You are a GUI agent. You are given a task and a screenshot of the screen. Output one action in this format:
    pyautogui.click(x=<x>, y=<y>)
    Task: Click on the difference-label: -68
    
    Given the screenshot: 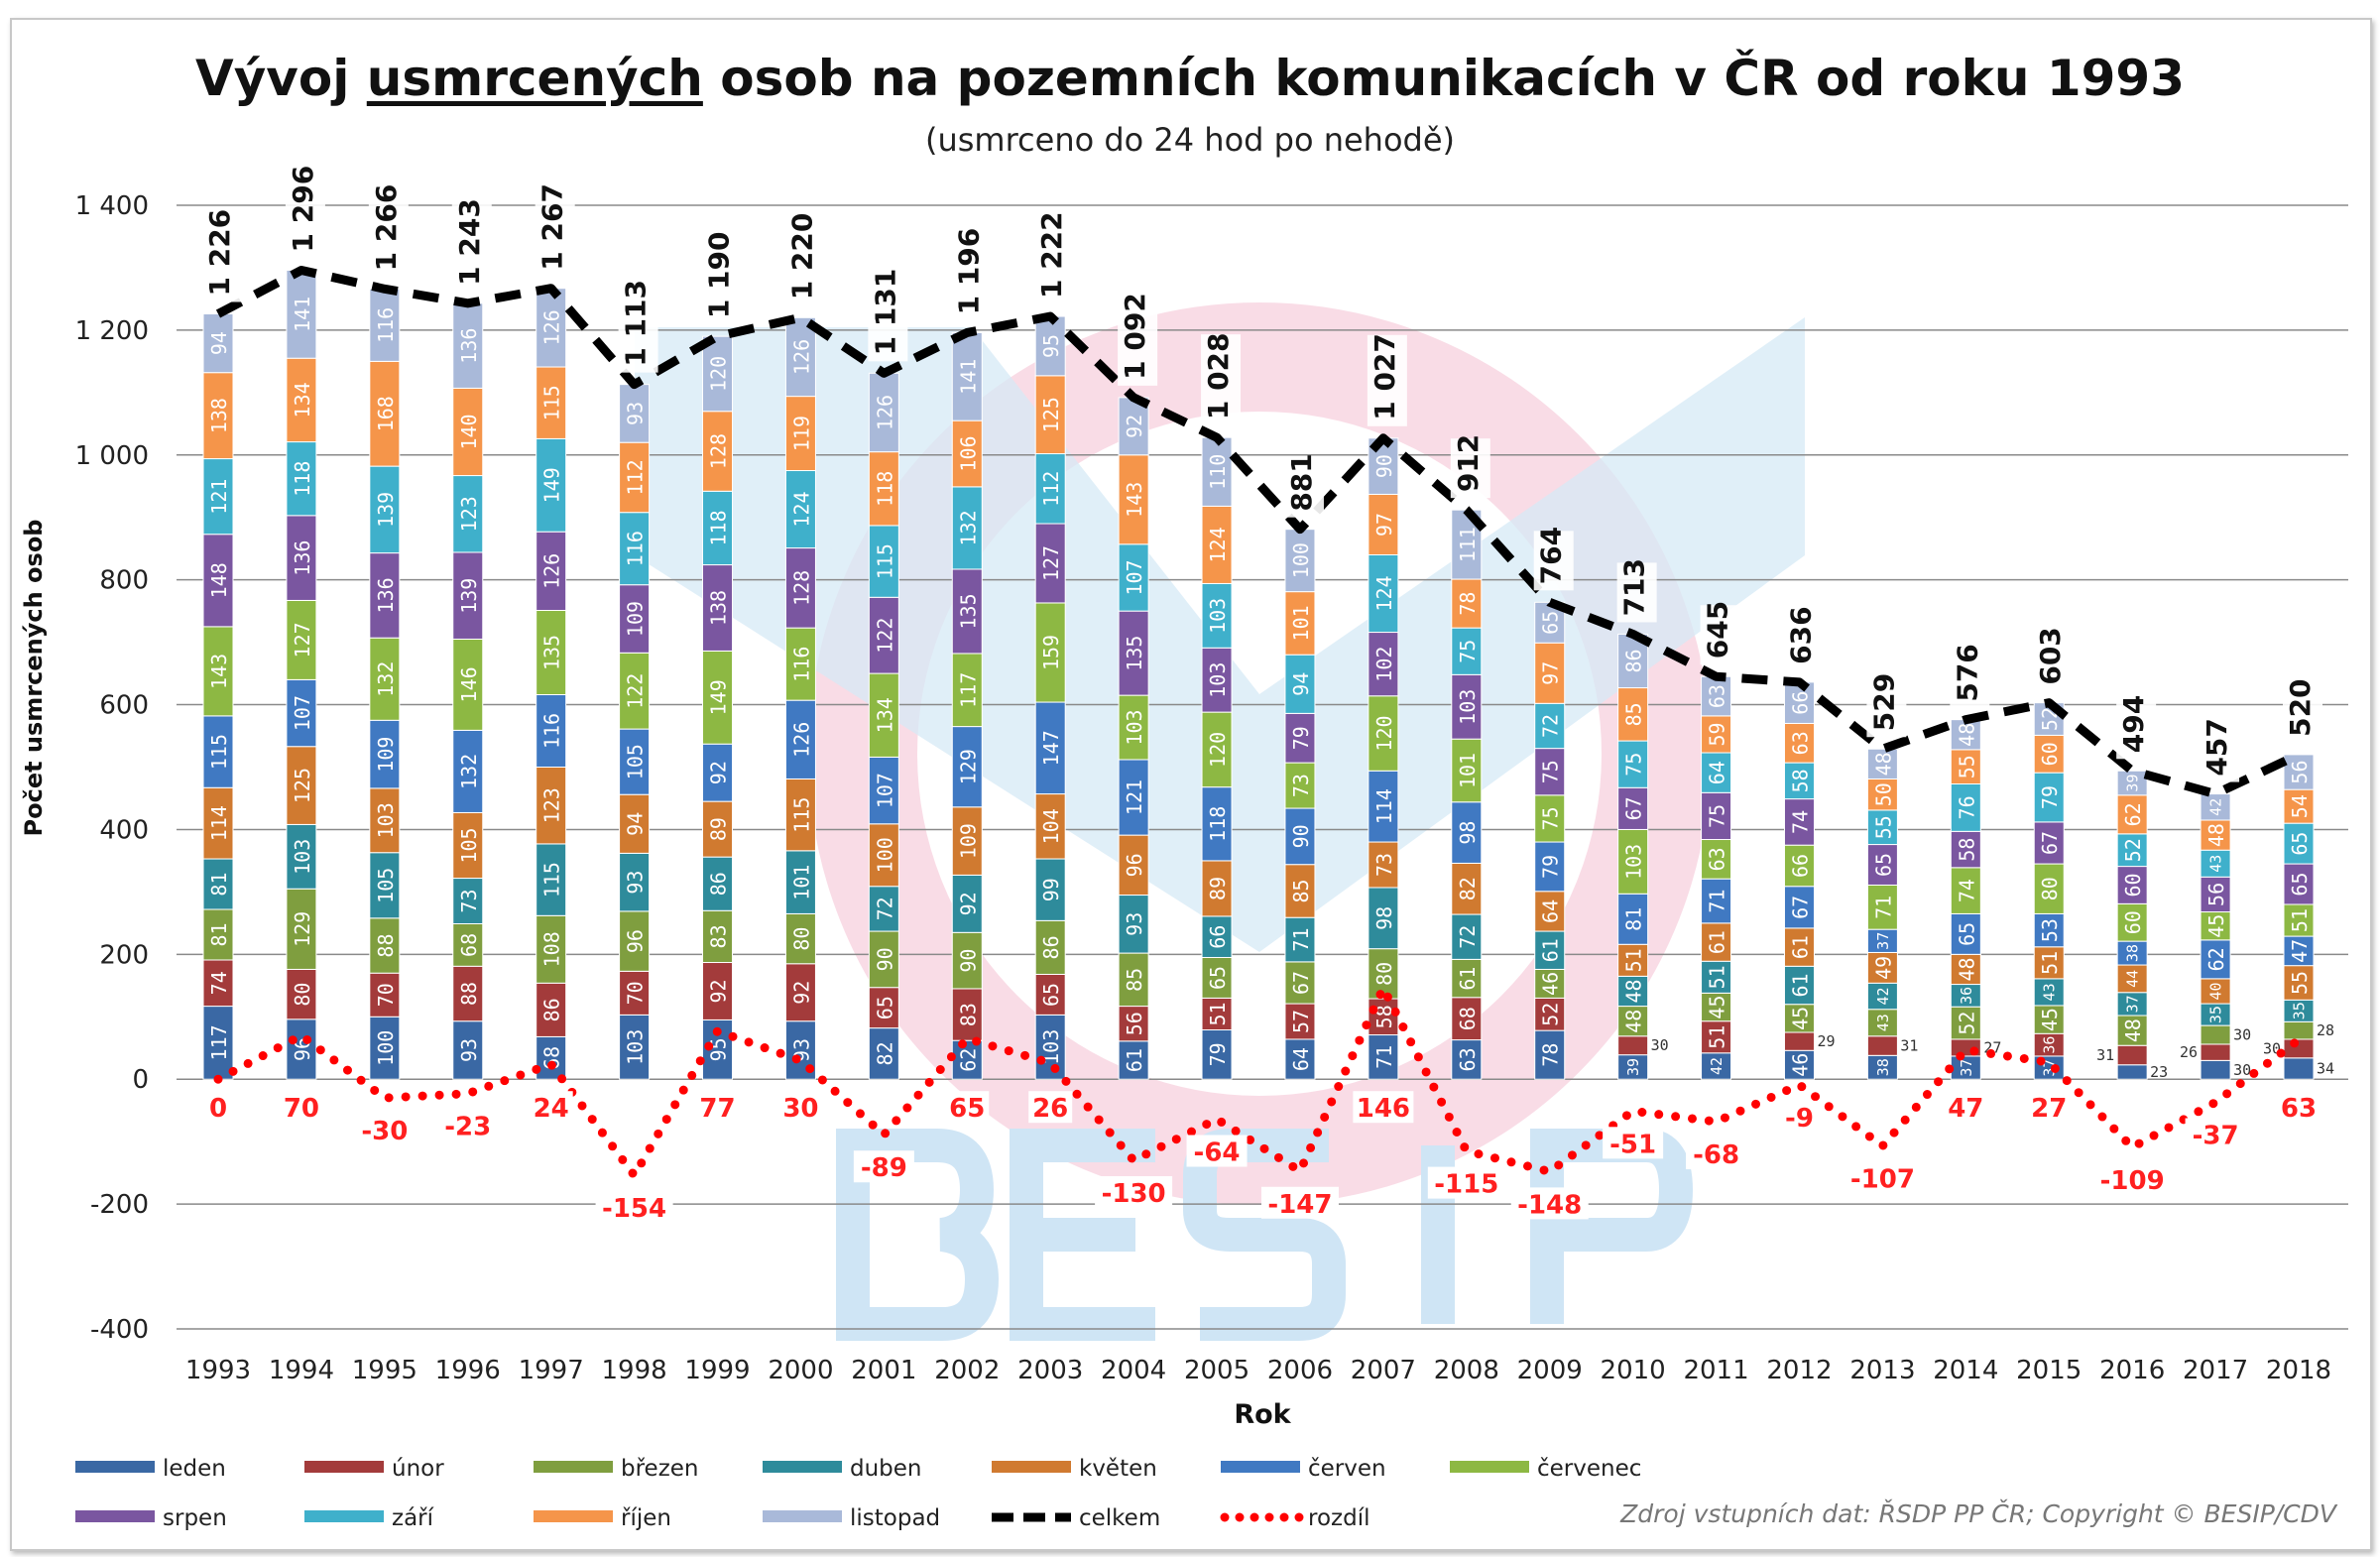 What is the action you would take?
    pyautogui.click(x=1716, y=1155)
    